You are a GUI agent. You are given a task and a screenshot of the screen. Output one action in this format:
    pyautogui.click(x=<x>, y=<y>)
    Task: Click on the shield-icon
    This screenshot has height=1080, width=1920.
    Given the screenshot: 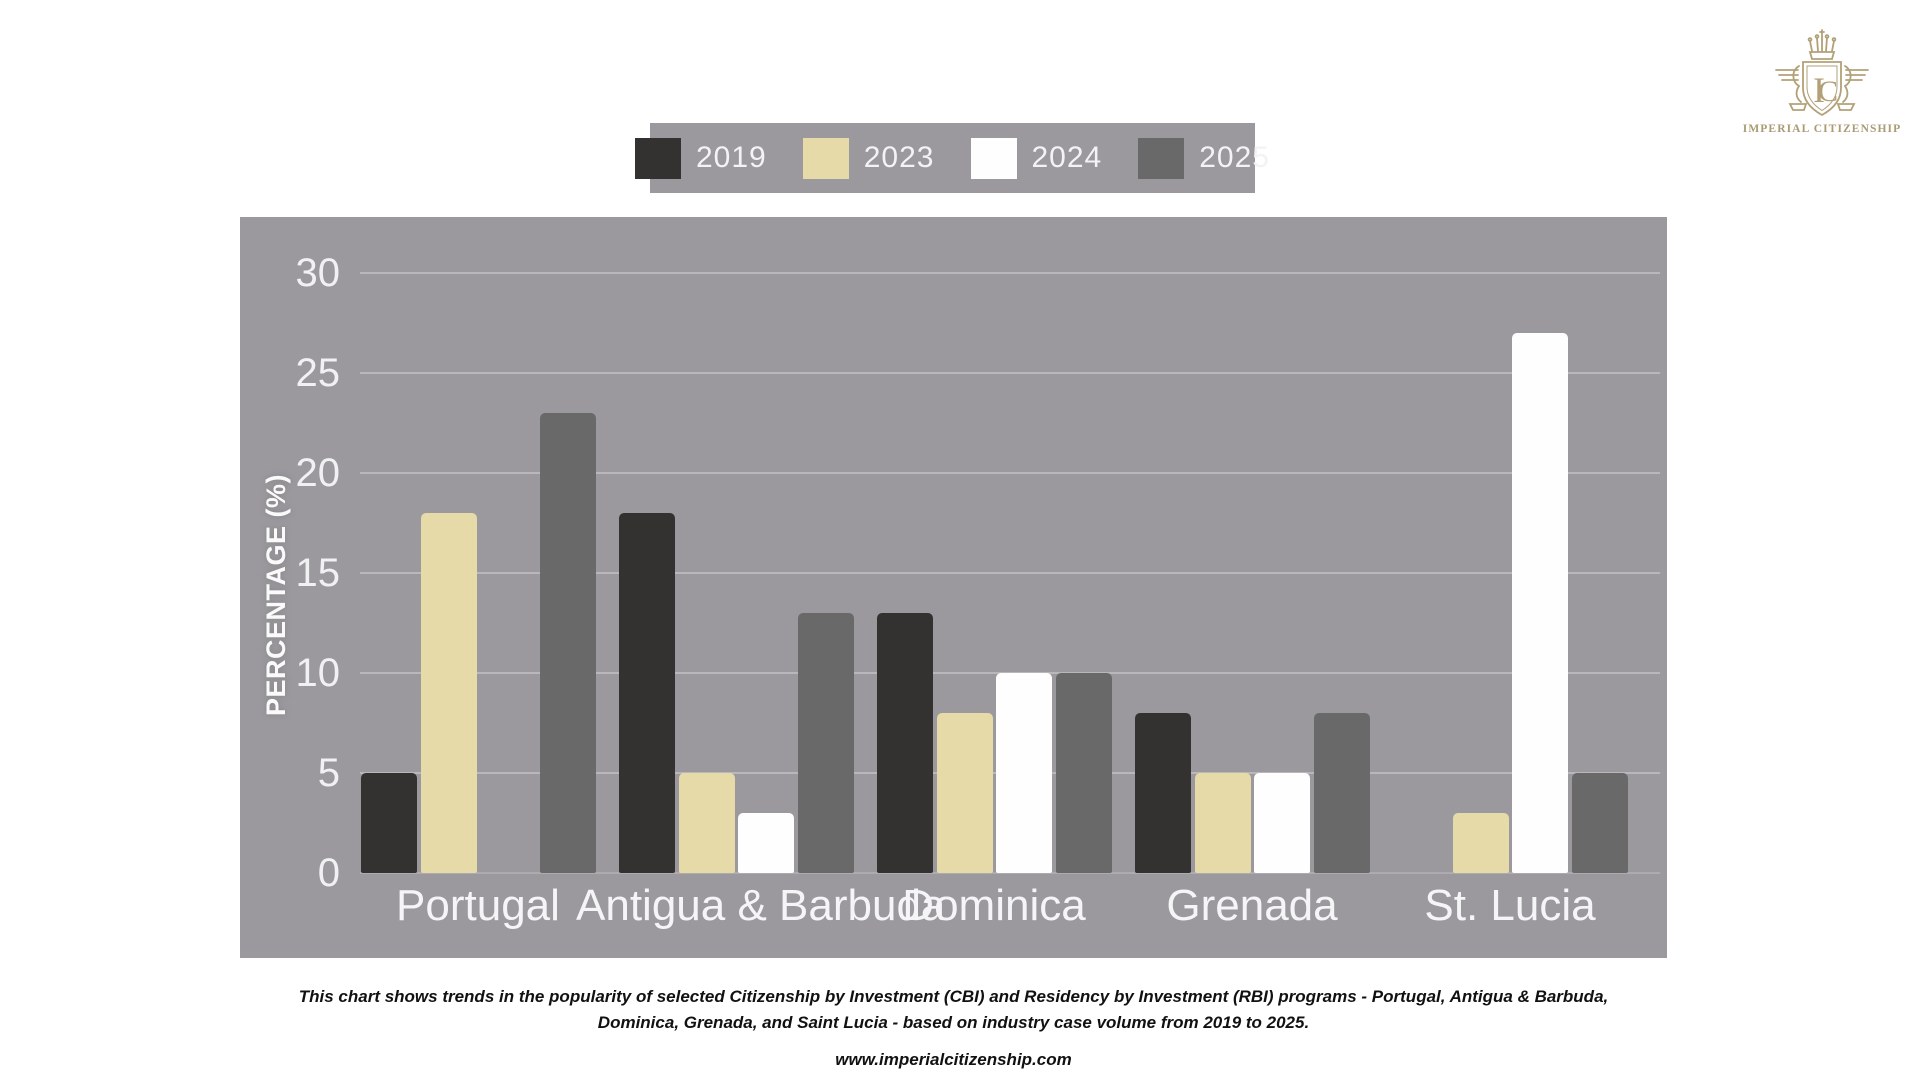 What is the action you would take?
    pyautogui.click(x=1822, y=89)
    